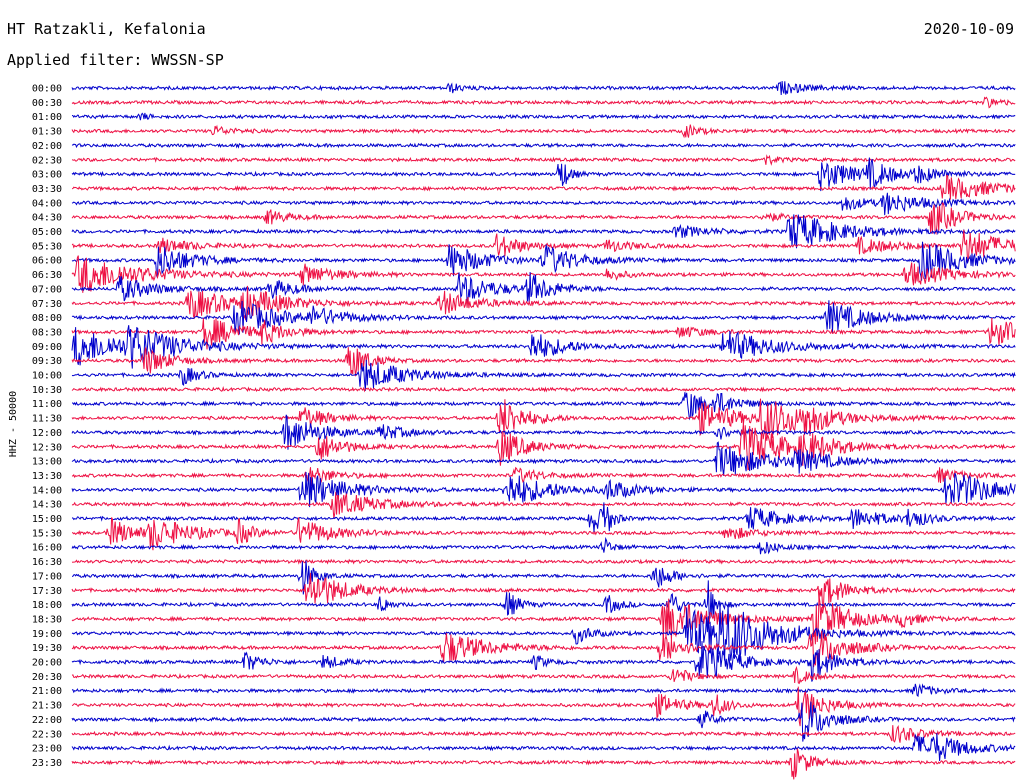 The height and width of the screenshot is (780, 1024). I want to click on trace-row-2000, so click(543, 661).